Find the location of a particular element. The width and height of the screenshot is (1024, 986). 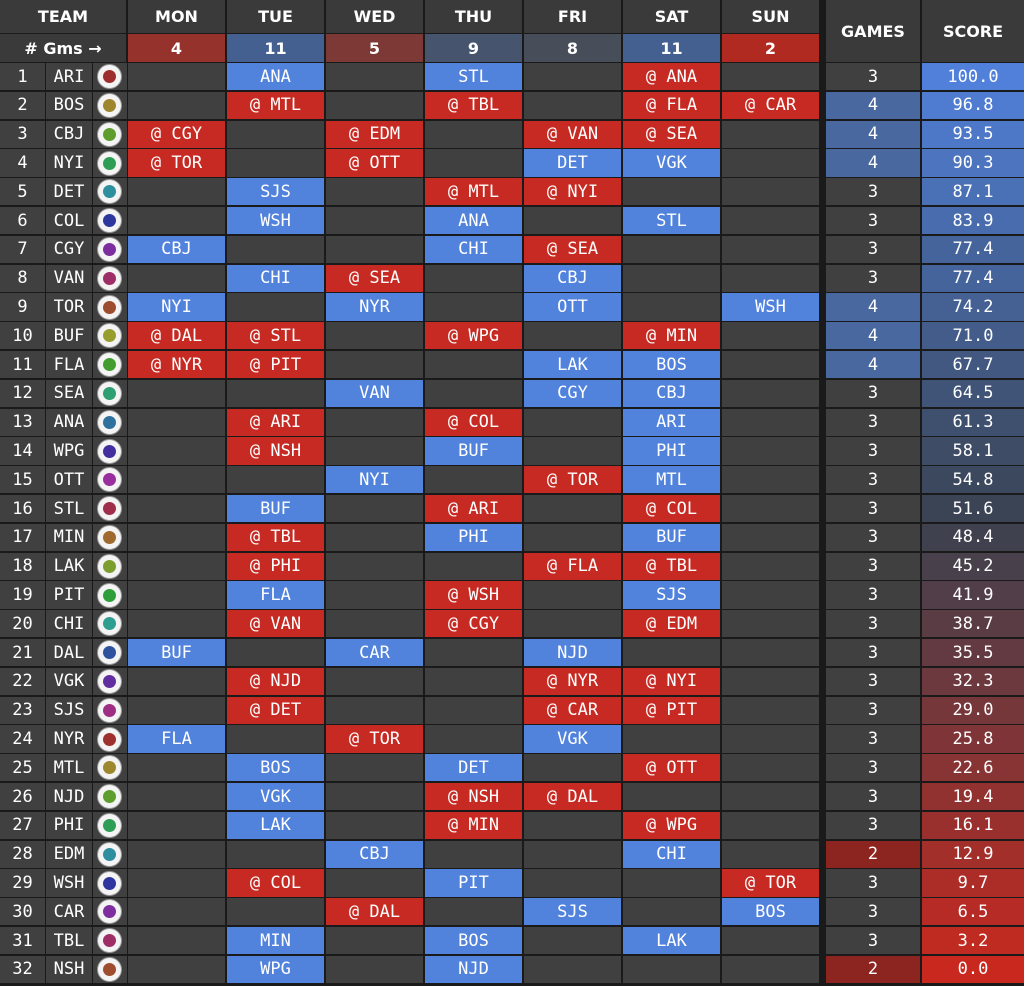

score: 6.5 is located at coordinates (973, 912).